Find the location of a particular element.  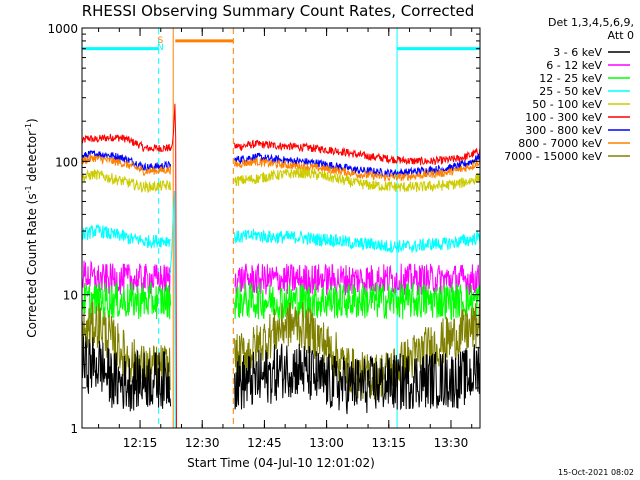

y-tick-label: 100 is located at coordinates (66, 162).